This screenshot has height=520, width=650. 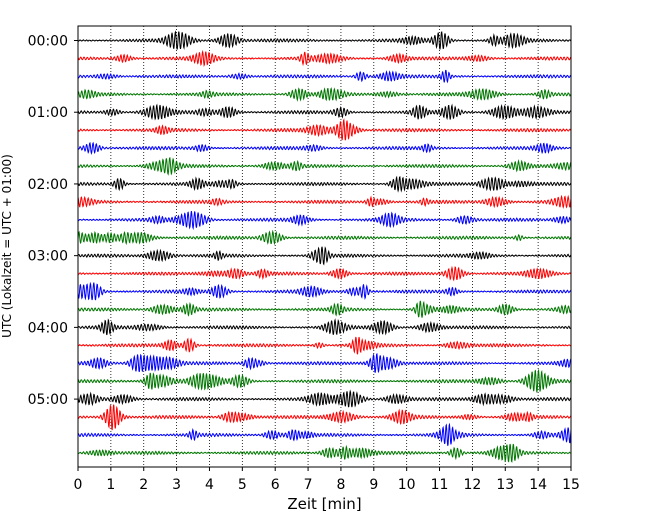 I want to click on x-tick-label: 13, so click(x=505, y=485).